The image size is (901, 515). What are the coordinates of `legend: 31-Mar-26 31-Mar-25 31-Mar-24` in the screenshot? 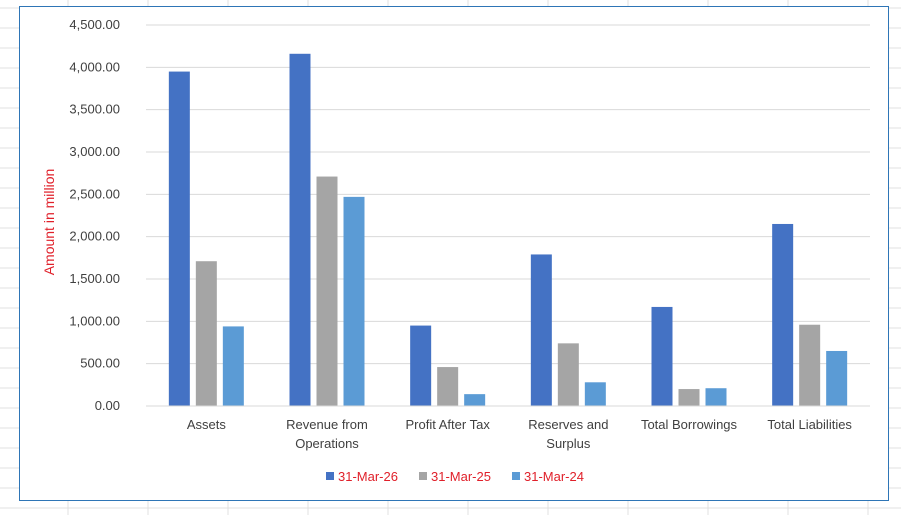 It's located at (455, 476).